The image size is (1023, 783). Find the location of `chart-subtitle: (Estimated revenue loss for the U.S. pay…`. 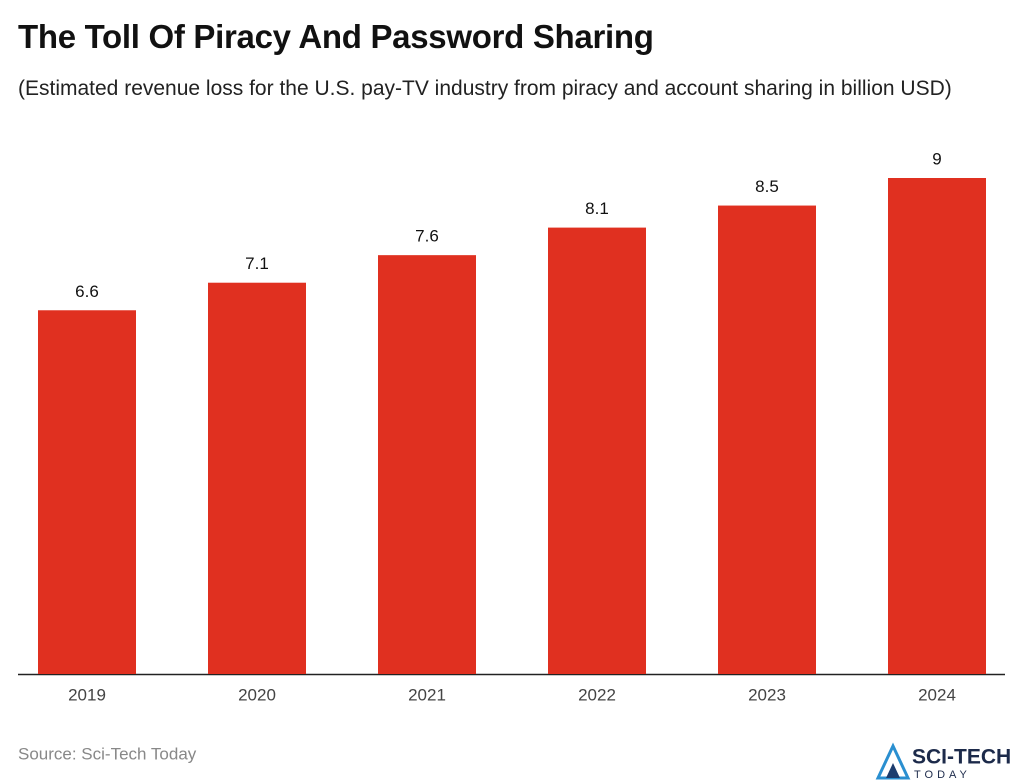

chart-subtitle: (Estimated revenue loss for the U.S. pay… is located at coordinates (485, 88).